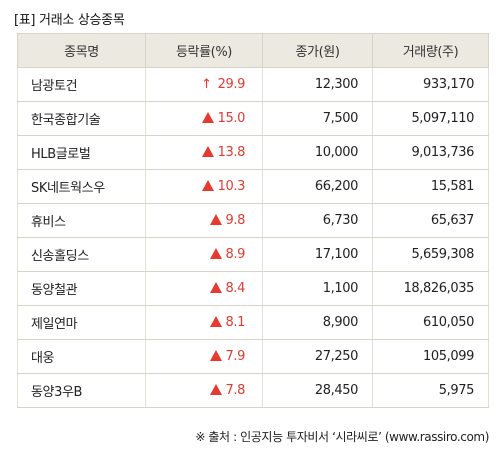  I want to click on close-price-cell: 17,100, so click(317, 254).